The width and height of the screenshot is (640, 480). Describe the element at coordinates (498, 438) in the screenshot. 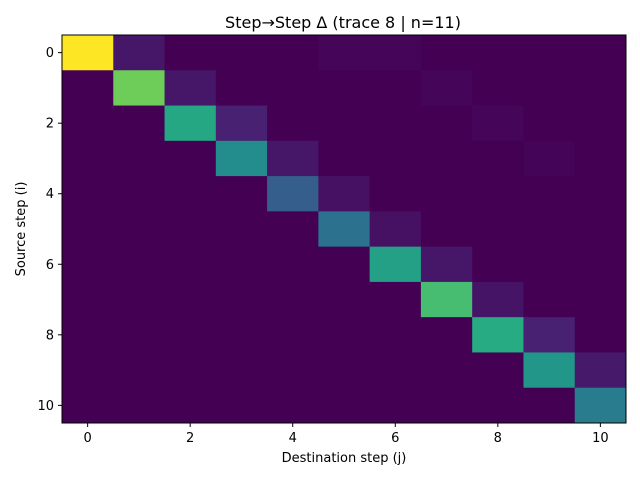

I see `x-tick-label: 8` at that location.